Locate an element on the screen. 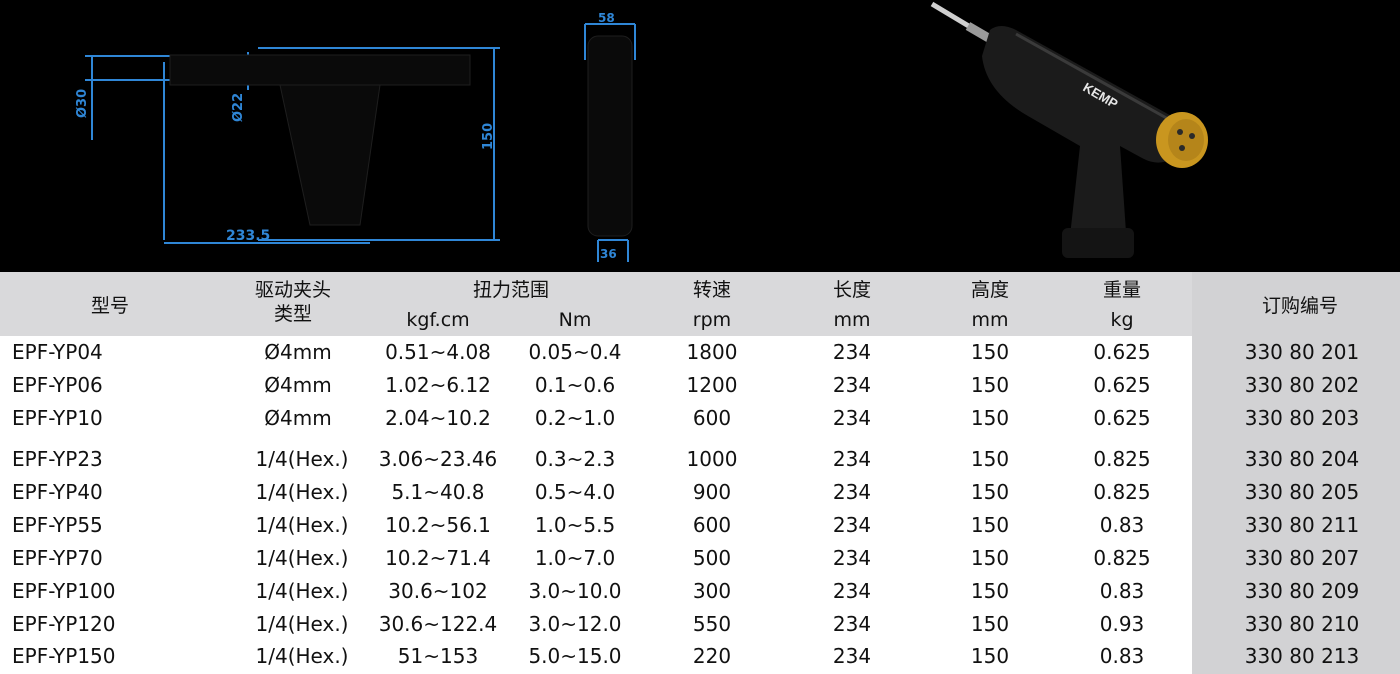  cell-rpm: 300 is located at coordinates (712, 591).